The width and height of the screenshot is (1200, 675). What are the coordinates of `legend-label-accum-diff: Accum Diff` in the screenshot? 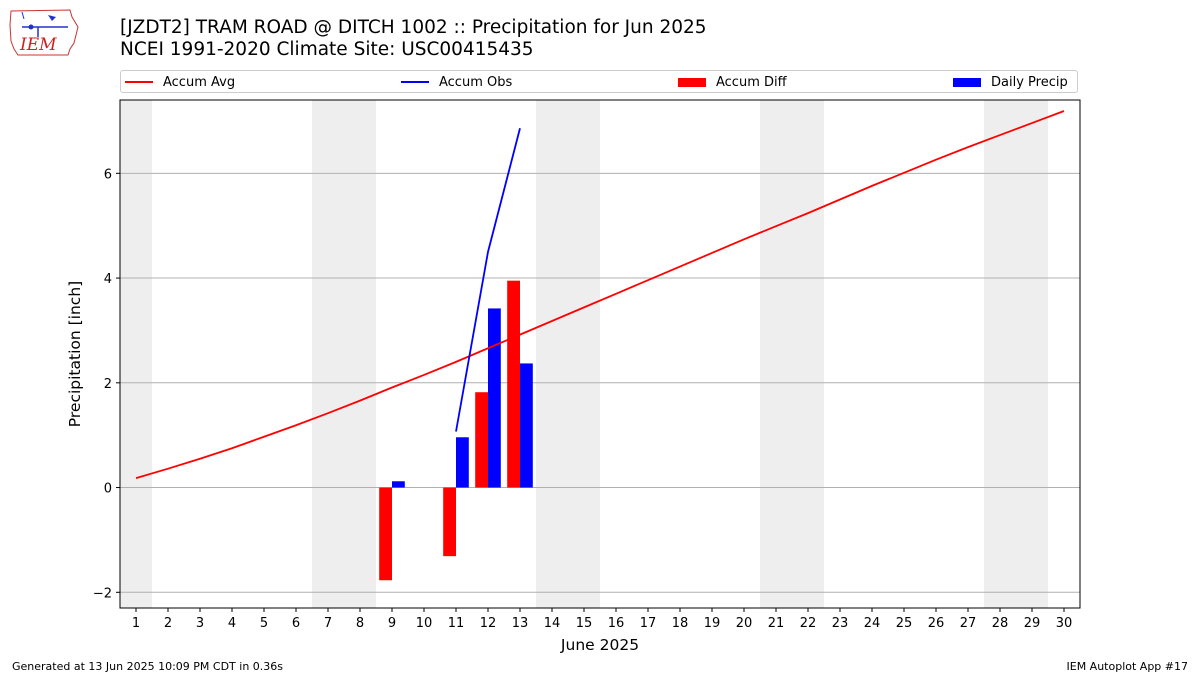 It's located at (751, 82).